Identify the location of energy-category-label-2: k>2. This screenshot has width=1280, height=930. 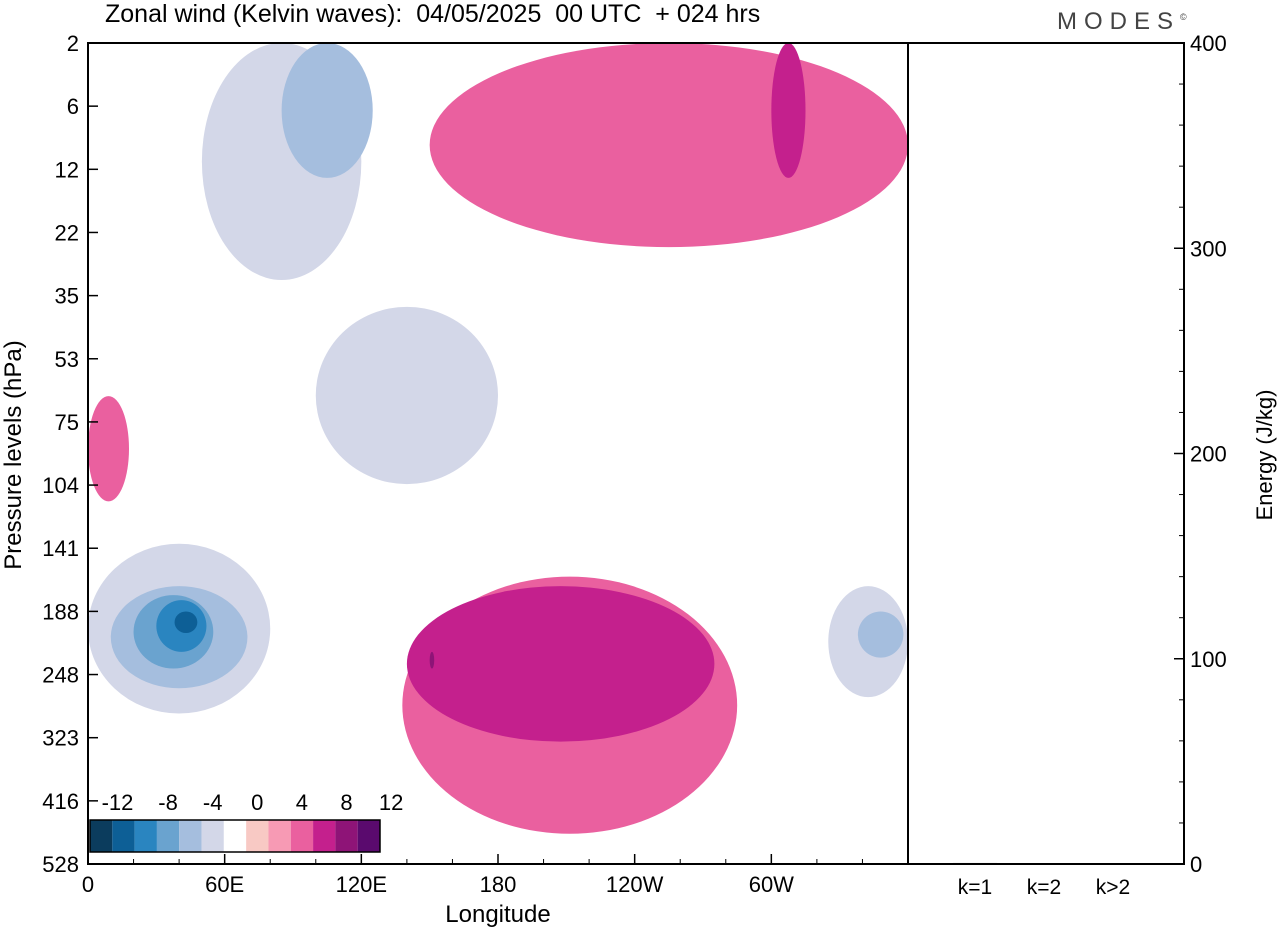
(1113, 887).